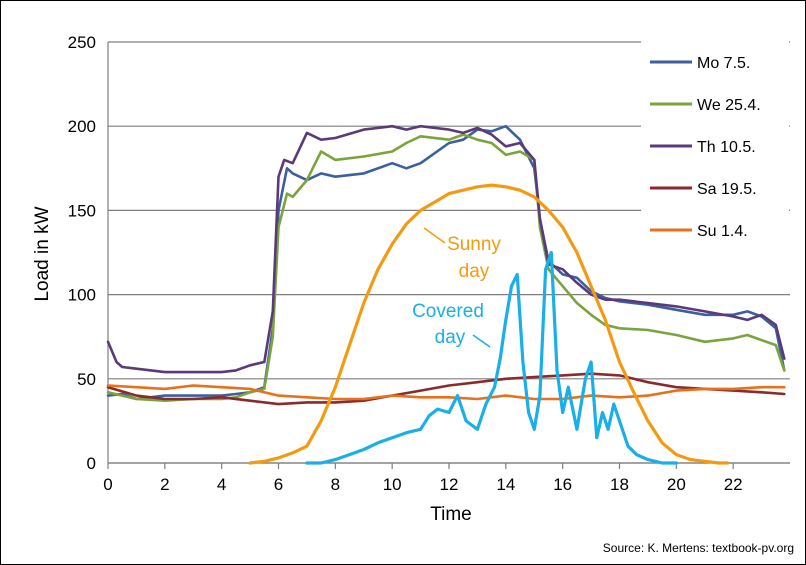 Image resolution: width=806 pixels, height=565 pixels. I want to click on x-tick-label: 20, so click(676, 484).